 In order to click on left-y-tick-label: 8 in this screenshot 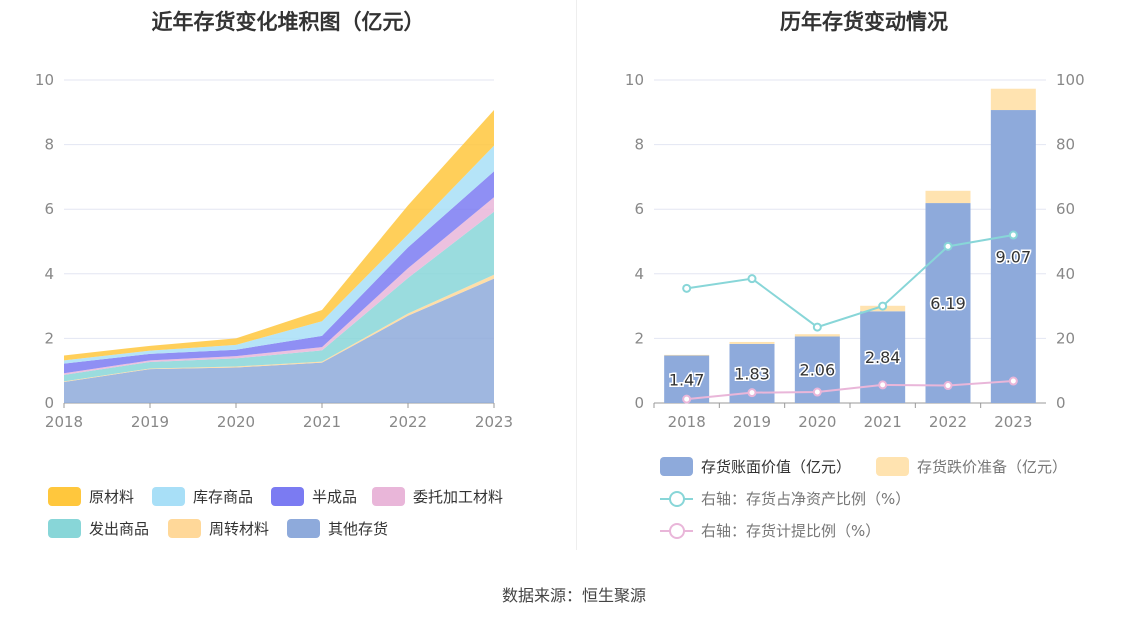, I will do `click(49, 145)`.